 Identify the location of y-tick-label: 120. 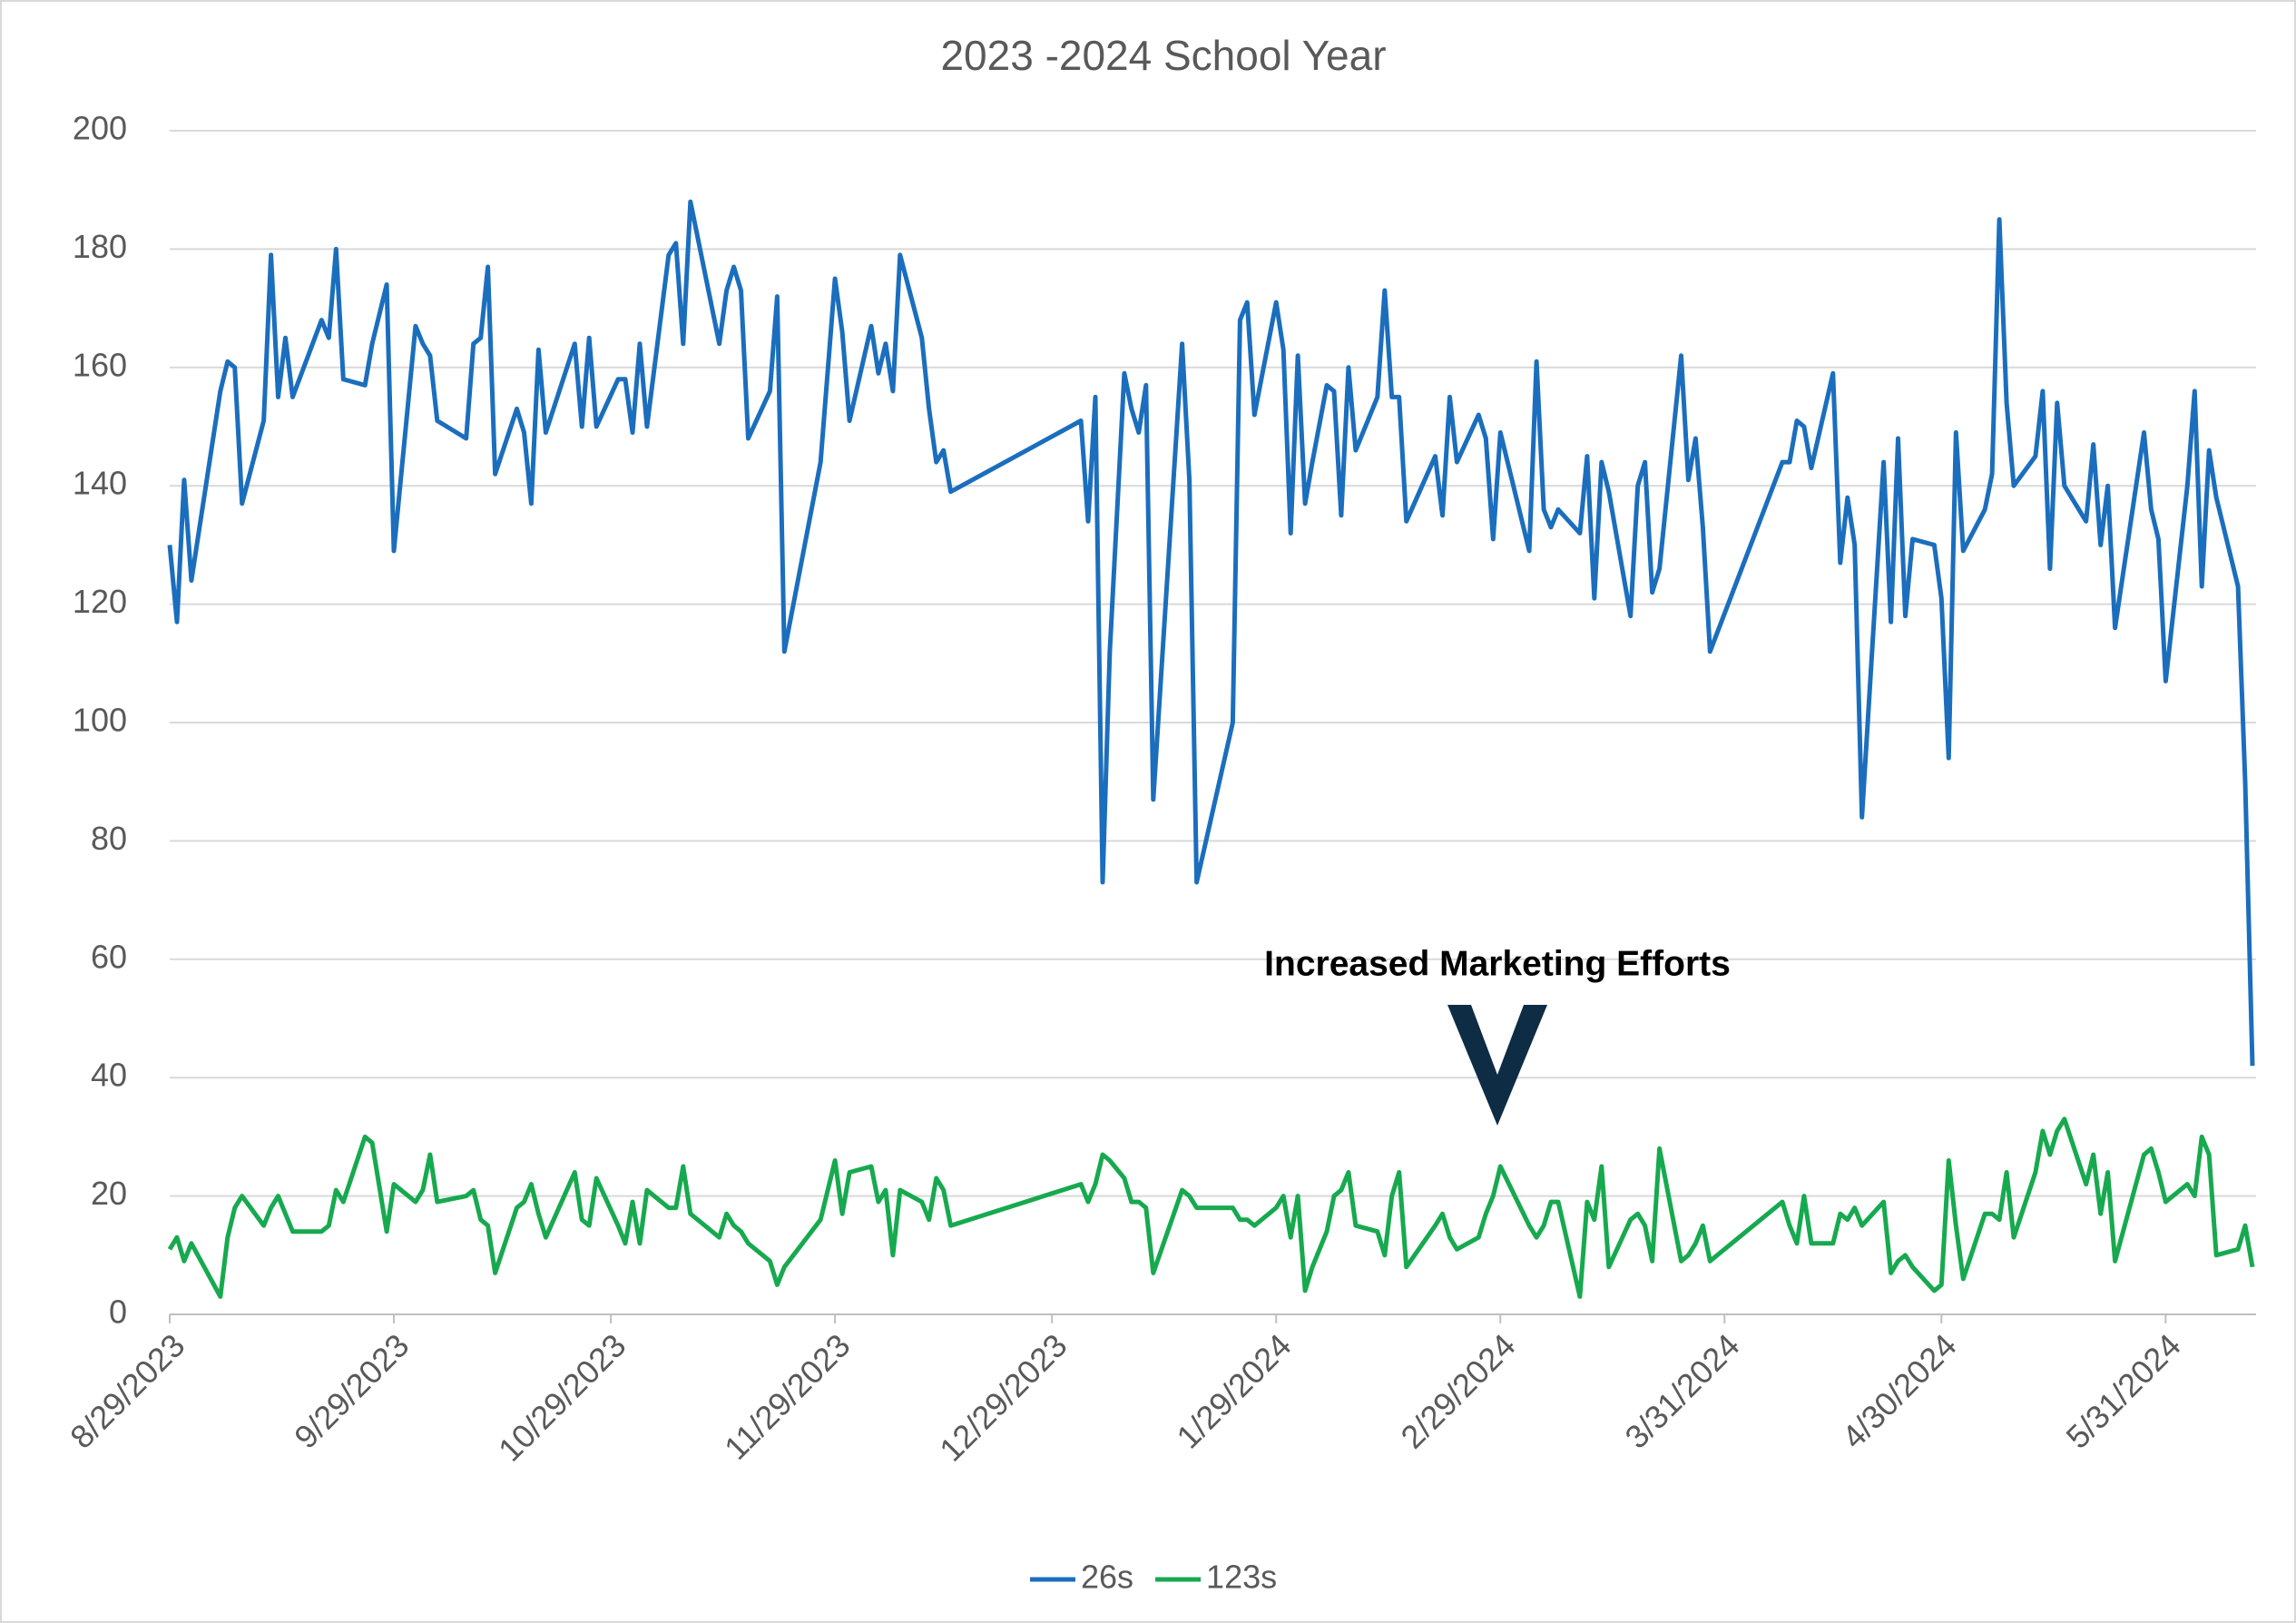
(100, 601).